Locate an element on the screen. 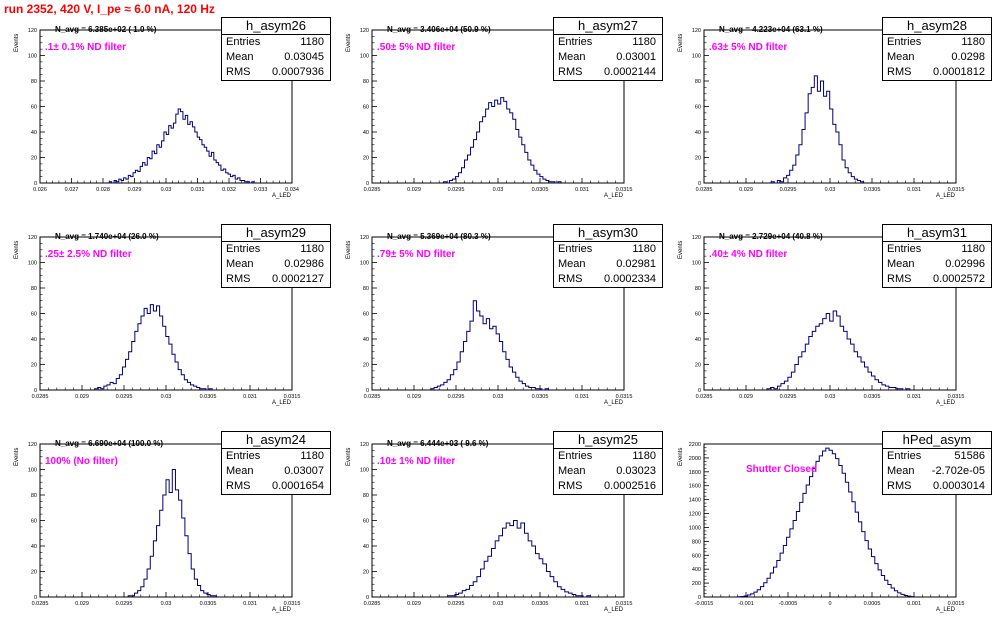  navg-label: N_avg = 6.690e+04 (100.0 %) is located at coordinates (109, 443).